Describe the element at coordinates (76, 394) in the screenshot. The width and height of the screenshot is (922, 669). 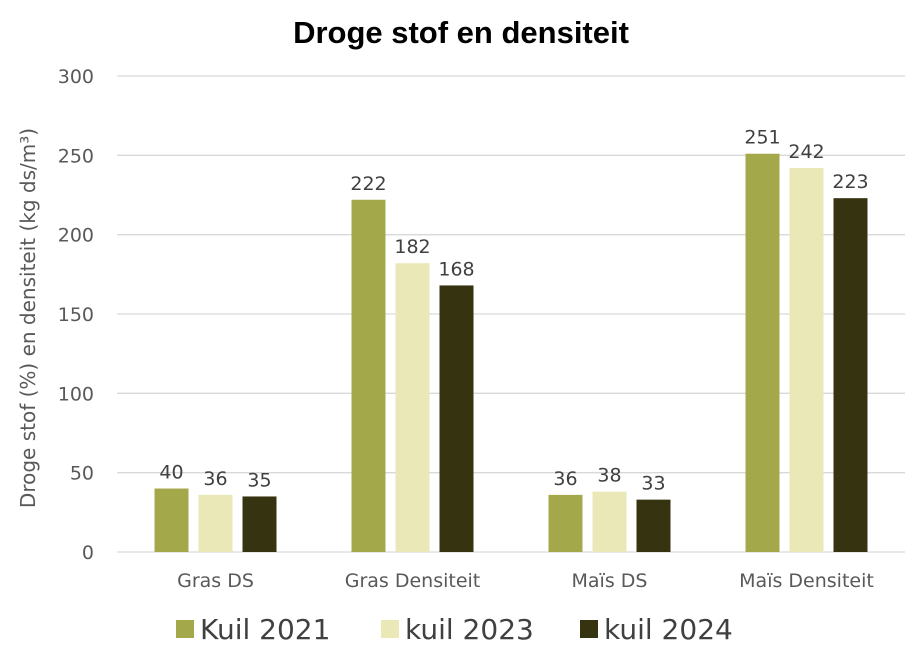
I see `y-tick-label-2: 100` at that location.